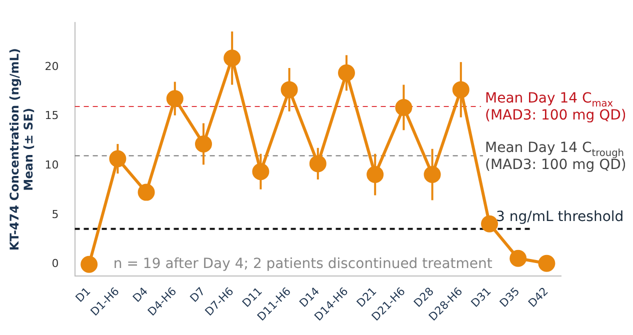  Describe the element at coordinates (83, 294) in the screenshot. I see `x-tick-label: D1` at that location.